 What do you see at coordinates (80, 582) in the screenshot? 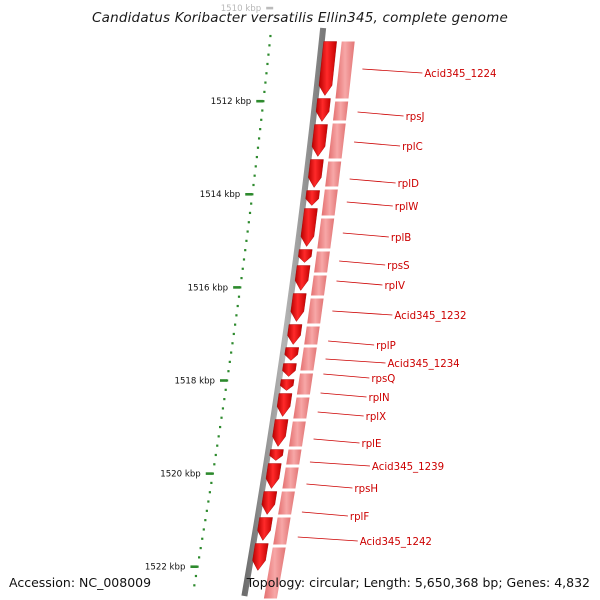
I see `accession-text: Accession: NC_008009` at bounding box center [80, 582].